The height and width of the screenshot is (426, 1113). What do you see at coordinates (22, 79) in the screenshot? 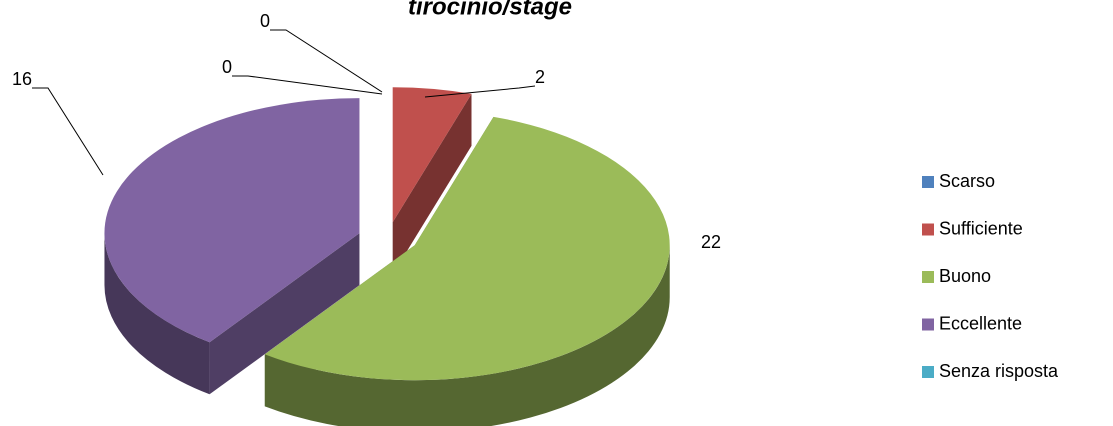
I see `data-label: 16` at bounding box center [22, 79].